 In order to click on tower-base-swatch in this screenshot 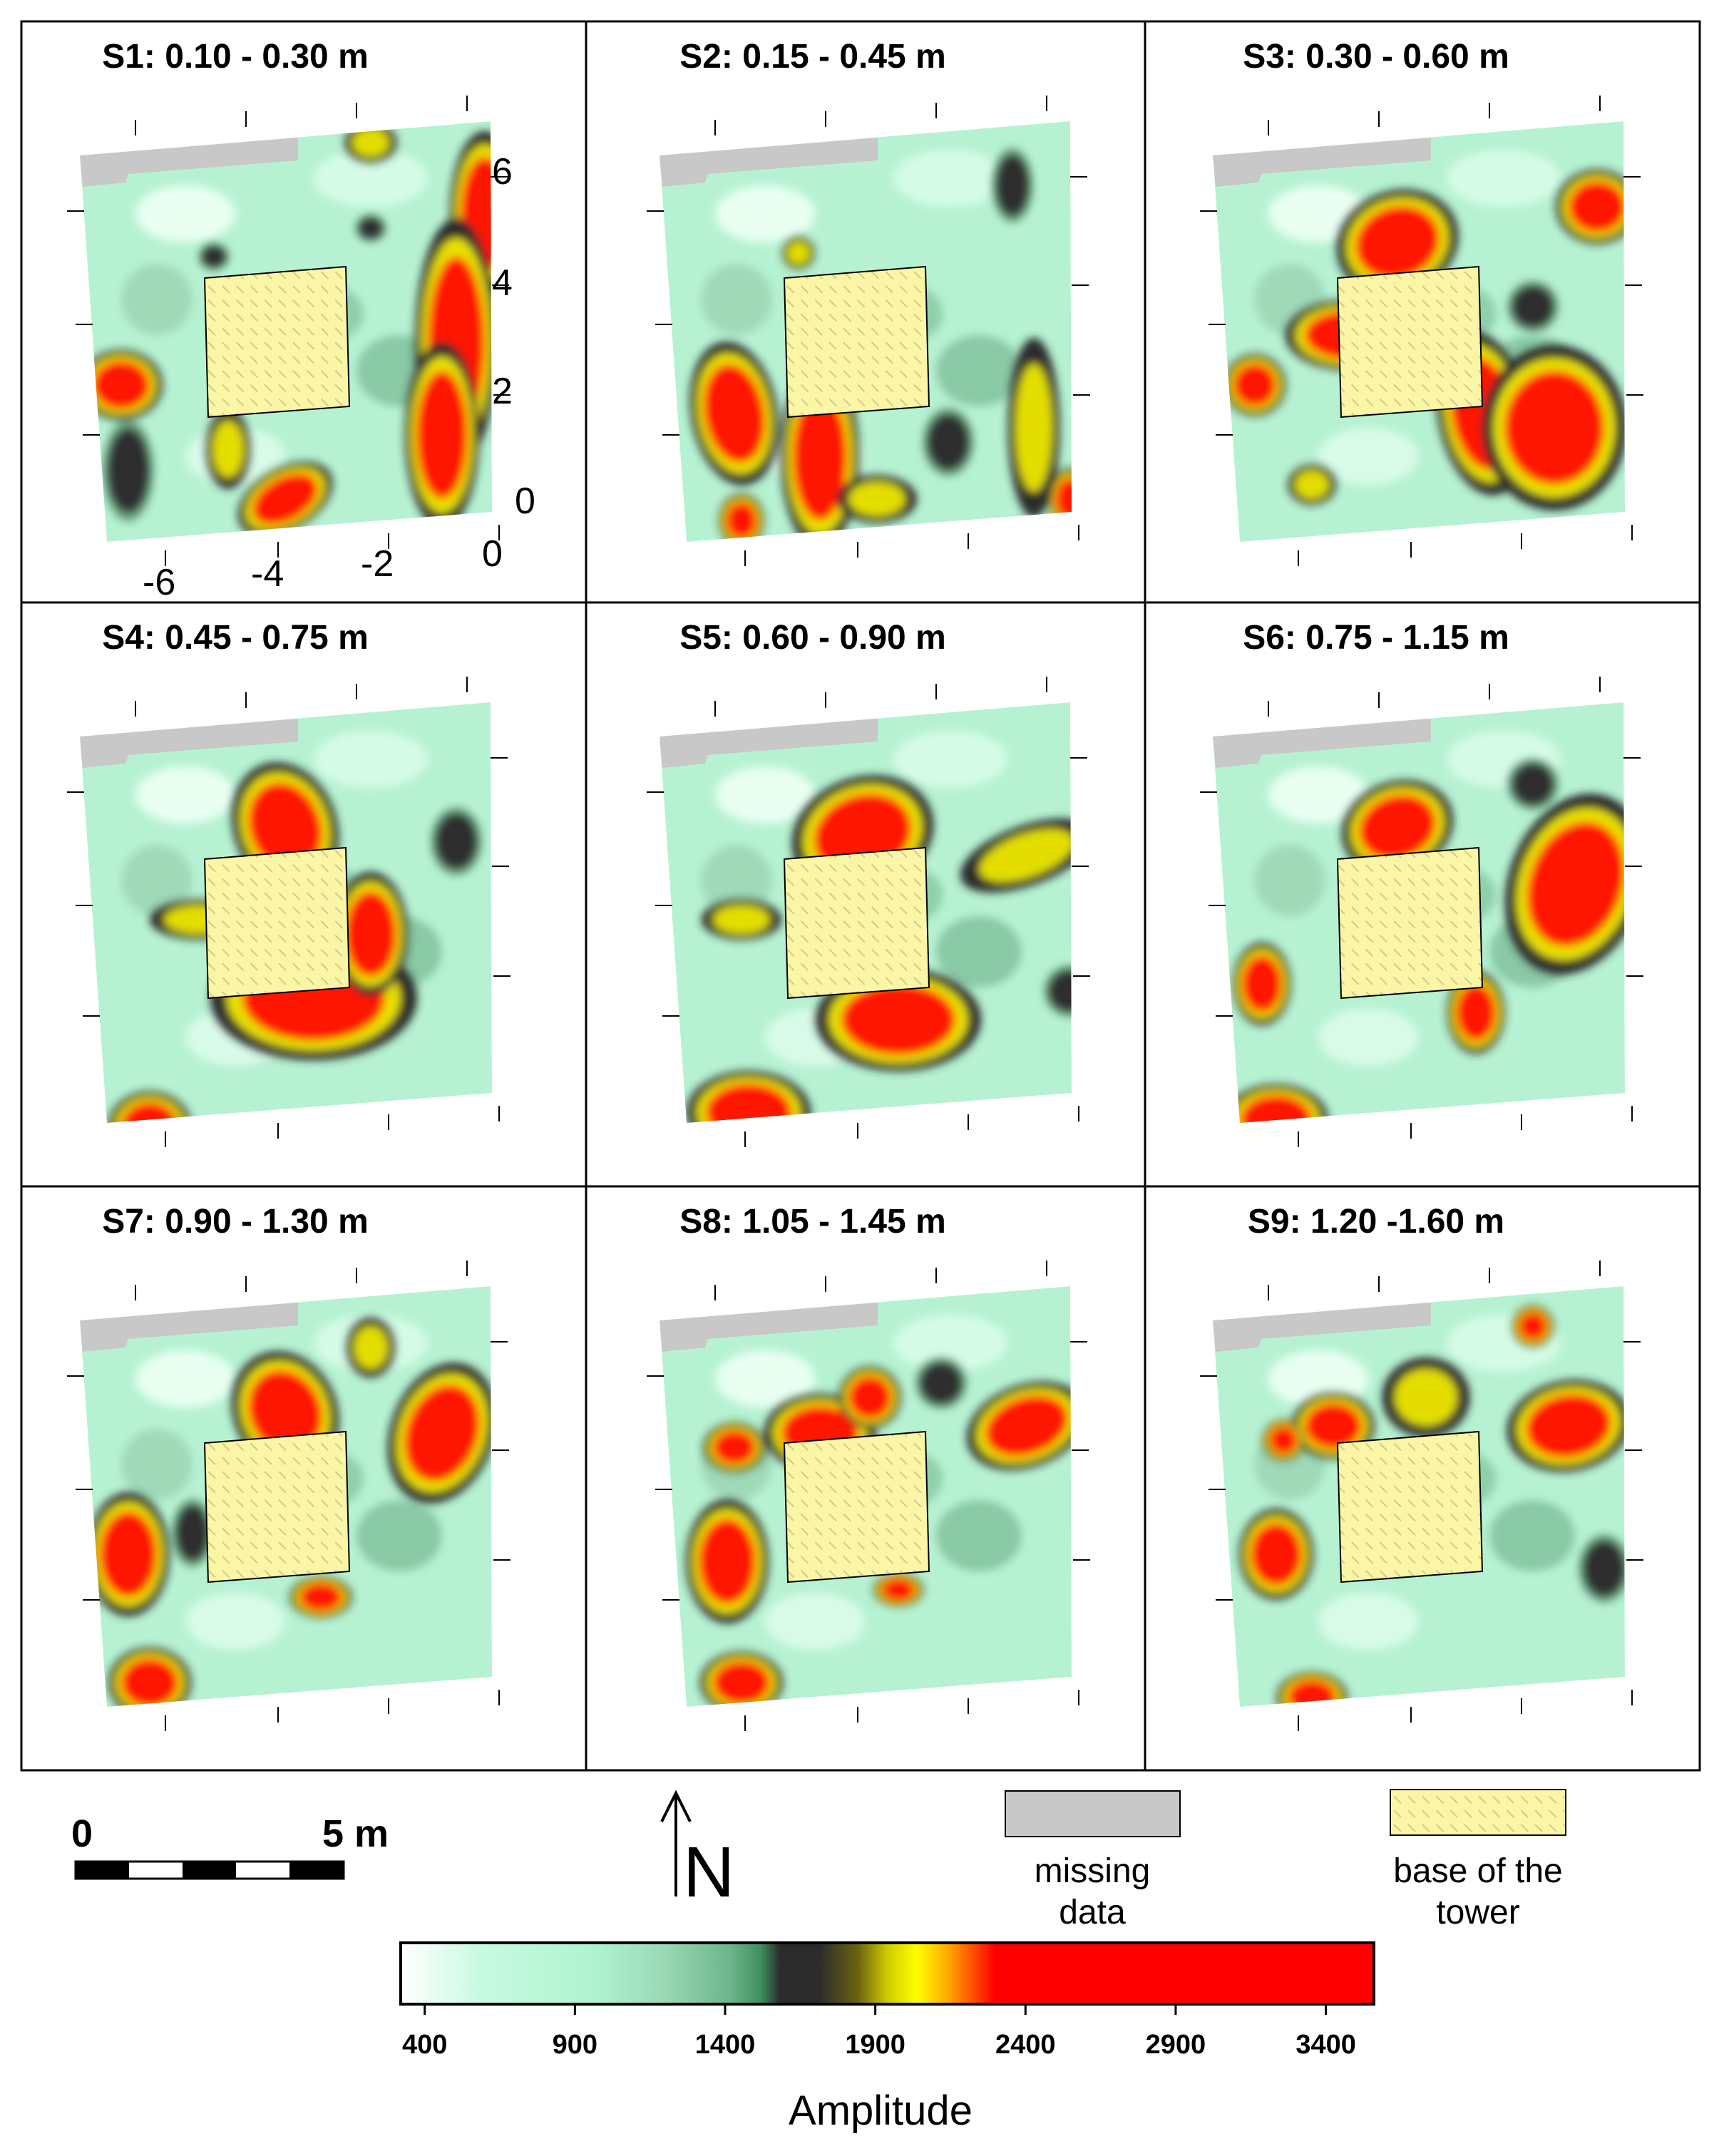, I will do `click(1478, 1812)`.